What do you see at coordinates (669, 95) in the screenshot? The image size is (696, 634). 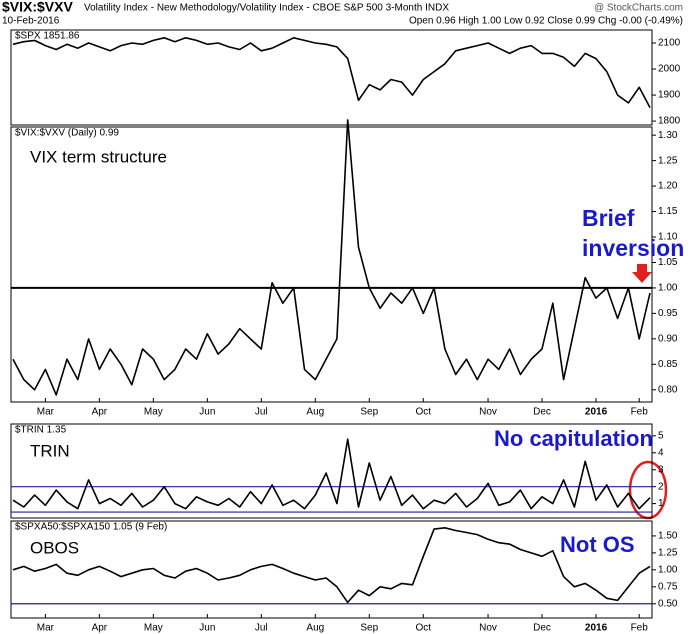 I see `y-tick-label: 1900` at bounding box center [669, 95].